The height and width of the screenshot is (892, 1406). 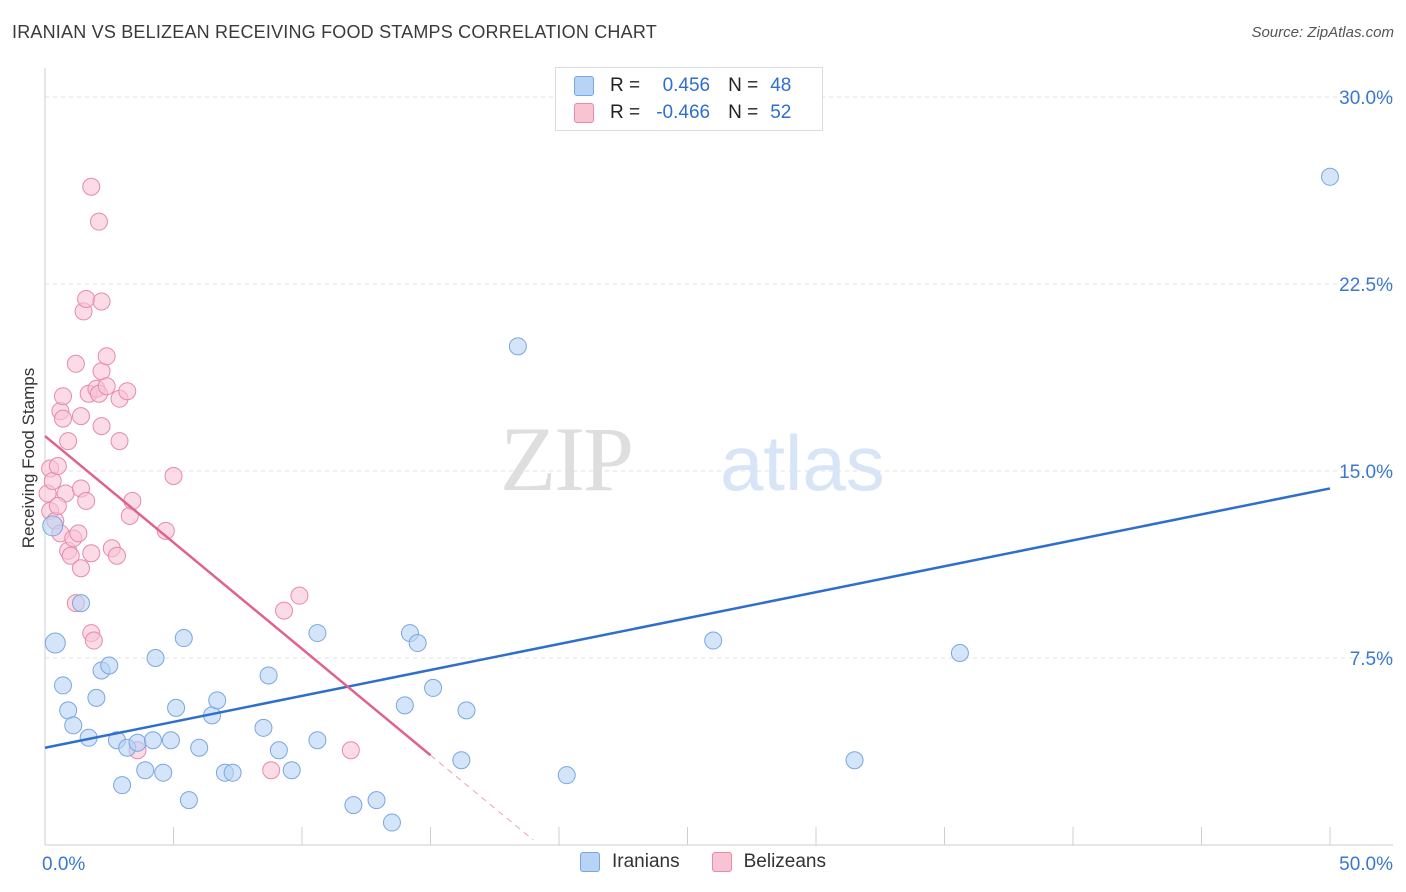 I want to click on legend-item-belizeans: Belizeans, so click(x=768, y=862).